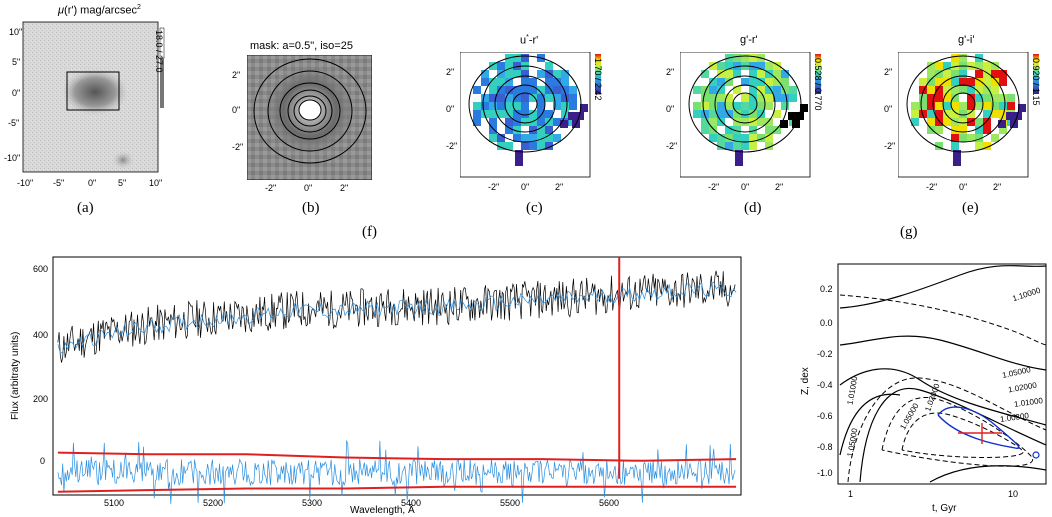 The image size is (1052, 517). I want to click on tick-a-y: 10", so click(16, 32).